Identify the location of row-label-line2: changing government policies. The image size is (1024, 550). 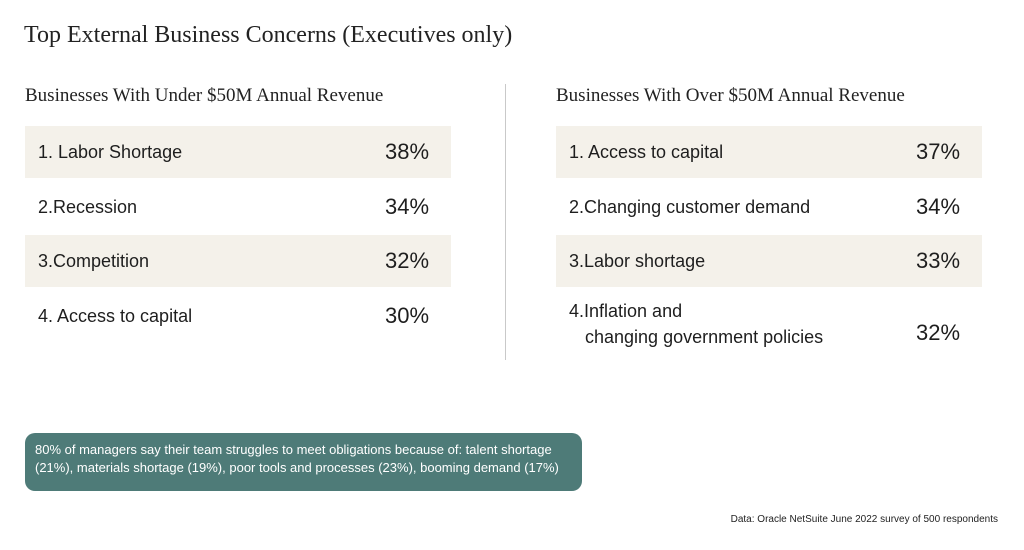
(704, 336).